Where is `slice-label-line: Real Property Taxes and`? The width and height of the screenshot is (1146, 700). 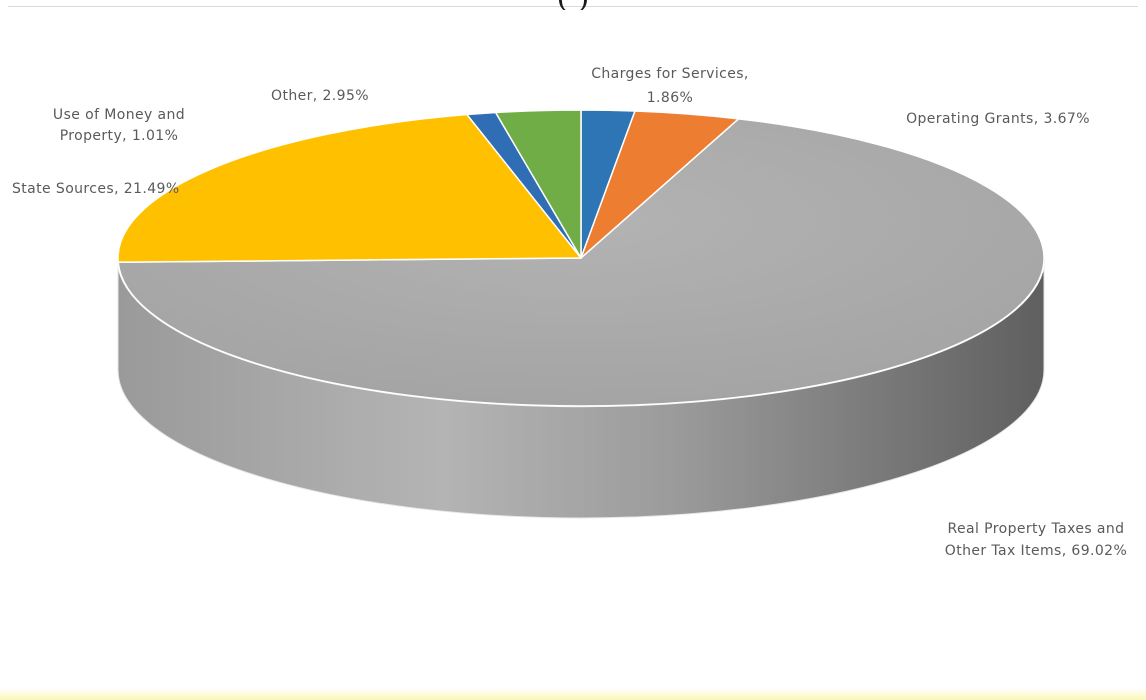
slice-label-line: Real Property Taxes and is located at coordinates (1036, 529).